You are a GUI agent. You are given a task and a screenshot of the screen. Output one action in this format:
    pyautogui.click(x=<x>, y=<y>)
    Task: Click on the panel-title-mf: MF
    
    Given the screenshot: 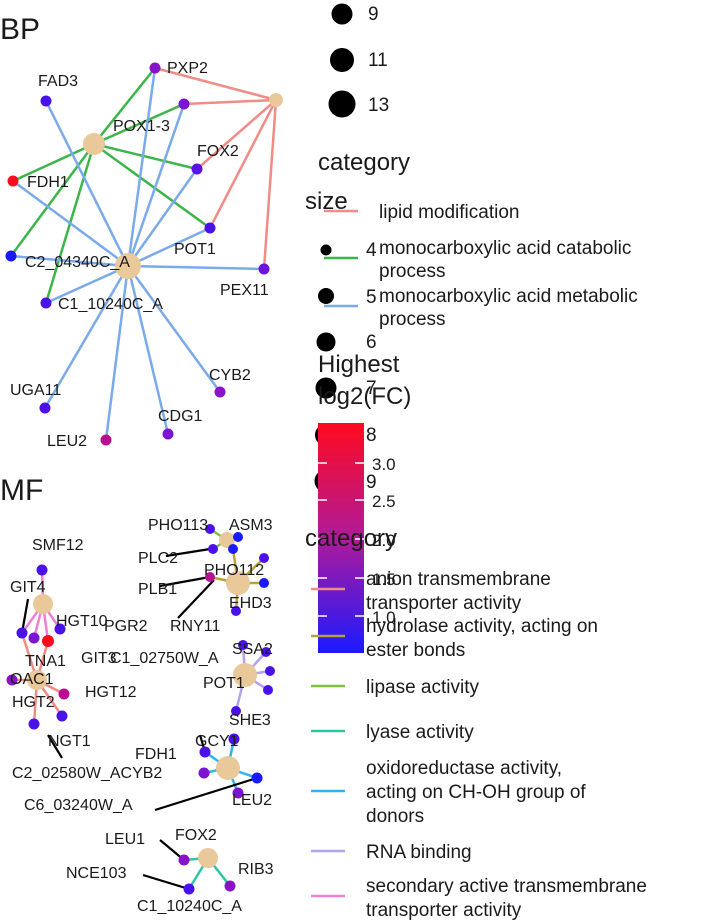 What is the action you would take?
    pyautogui.click(x=21, y=490)
    